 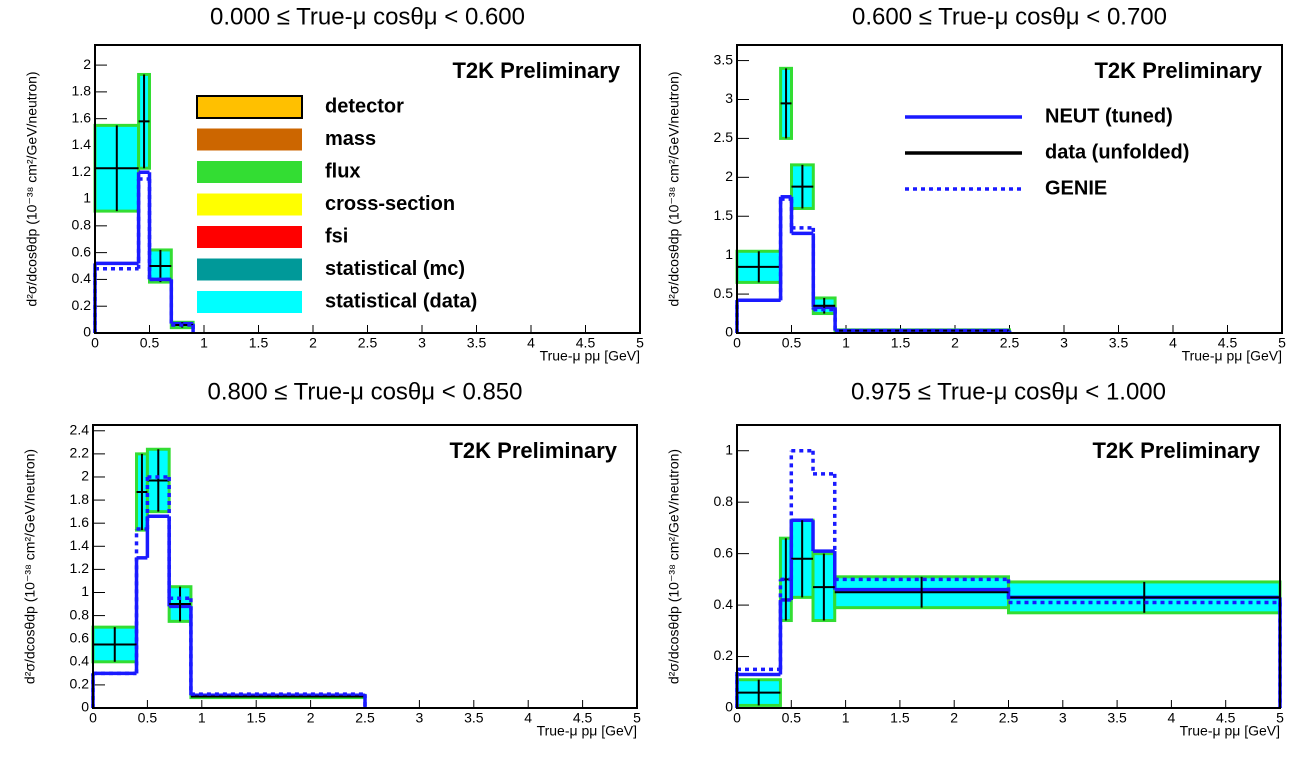 What do you see at coordinates (1076, 188) in the screenshot?
I see `legend-label: GENIE` at bounding box center [1076, 188].